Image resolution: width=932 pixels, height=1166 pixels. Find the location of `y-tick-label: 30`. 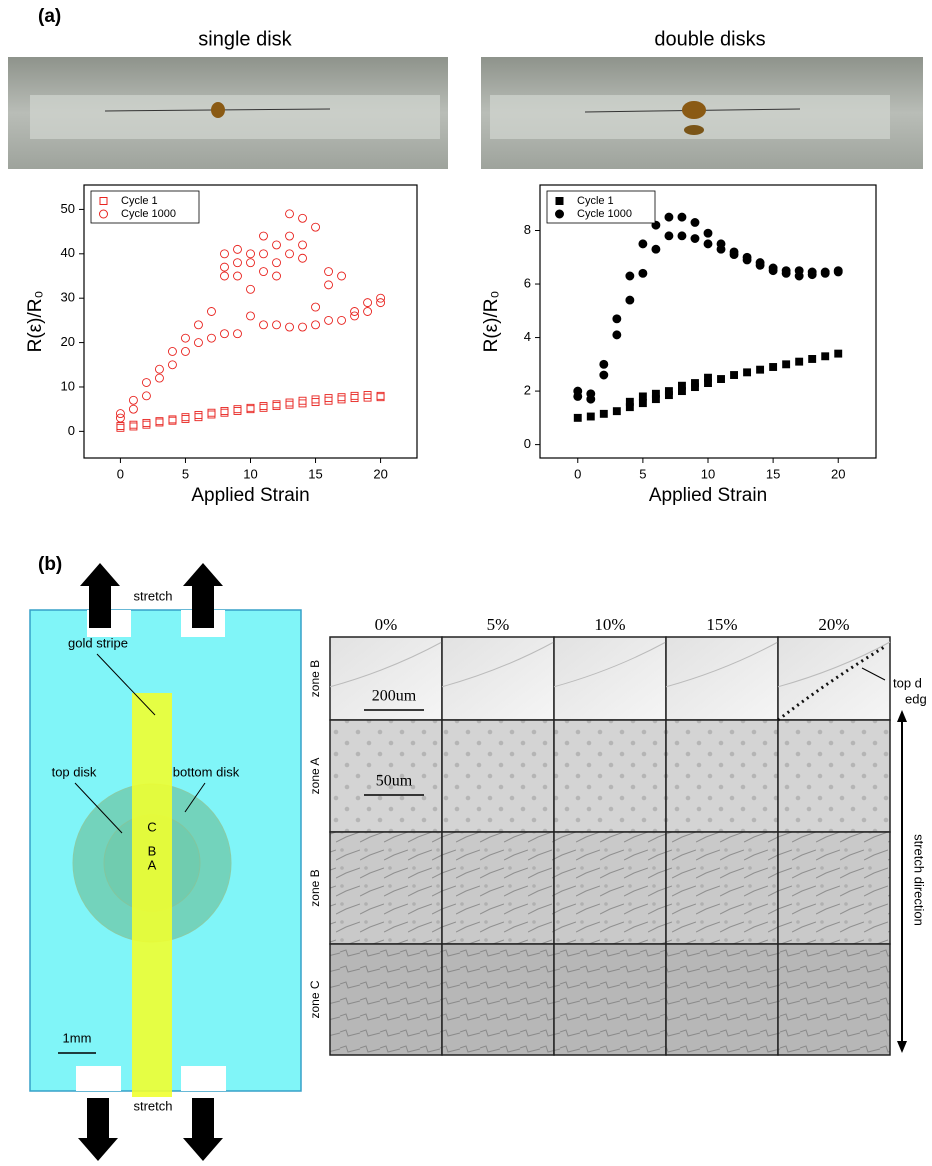

y-tick-label: 30 is located at coordinates (68, 297).